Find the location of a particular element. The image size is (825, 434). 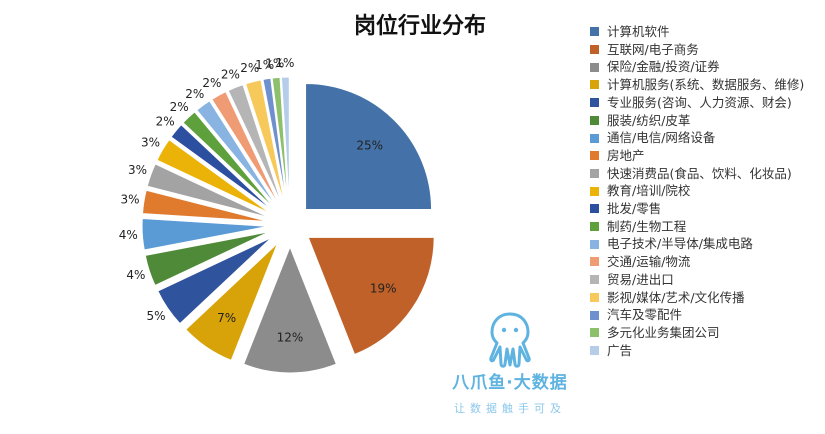

legend-label: 服装/纺织/皮革 is located at coordinates (649, 120).